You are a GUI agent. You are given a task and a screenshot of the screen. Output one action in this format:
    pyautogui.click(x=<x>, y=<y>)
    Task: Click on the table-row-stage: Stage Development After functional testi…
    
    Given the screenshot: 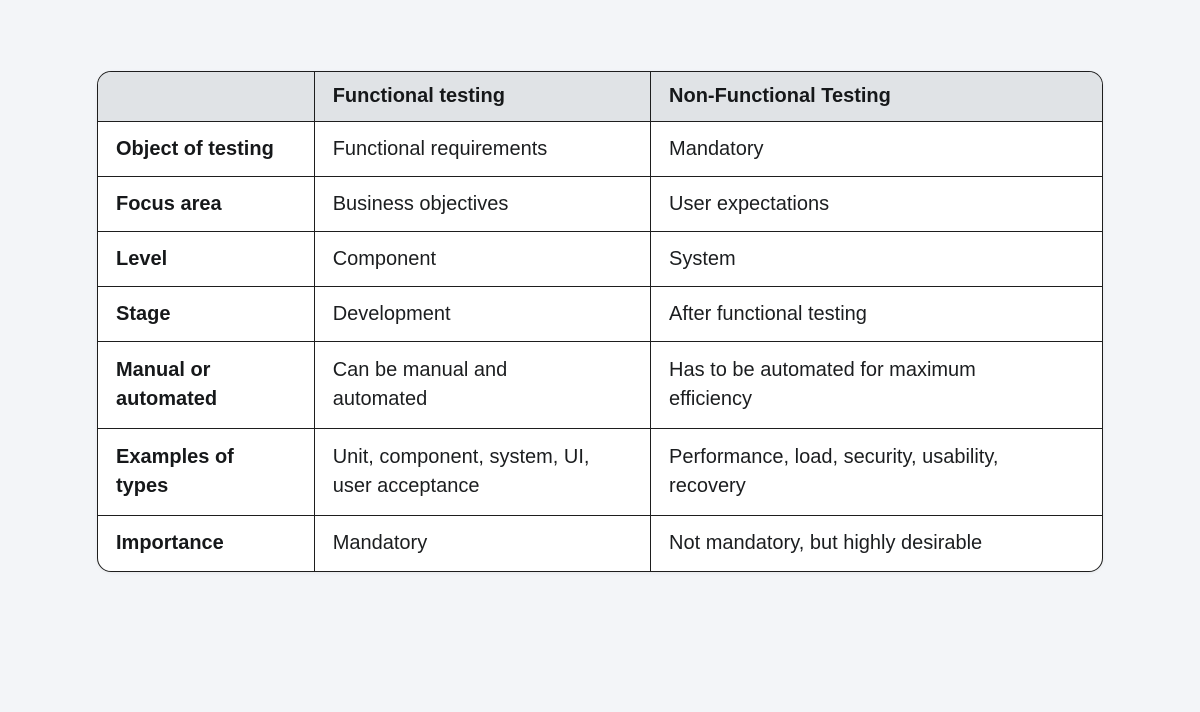 What is the action you would take?
    pyautogui.click(x=600, y=314)
    